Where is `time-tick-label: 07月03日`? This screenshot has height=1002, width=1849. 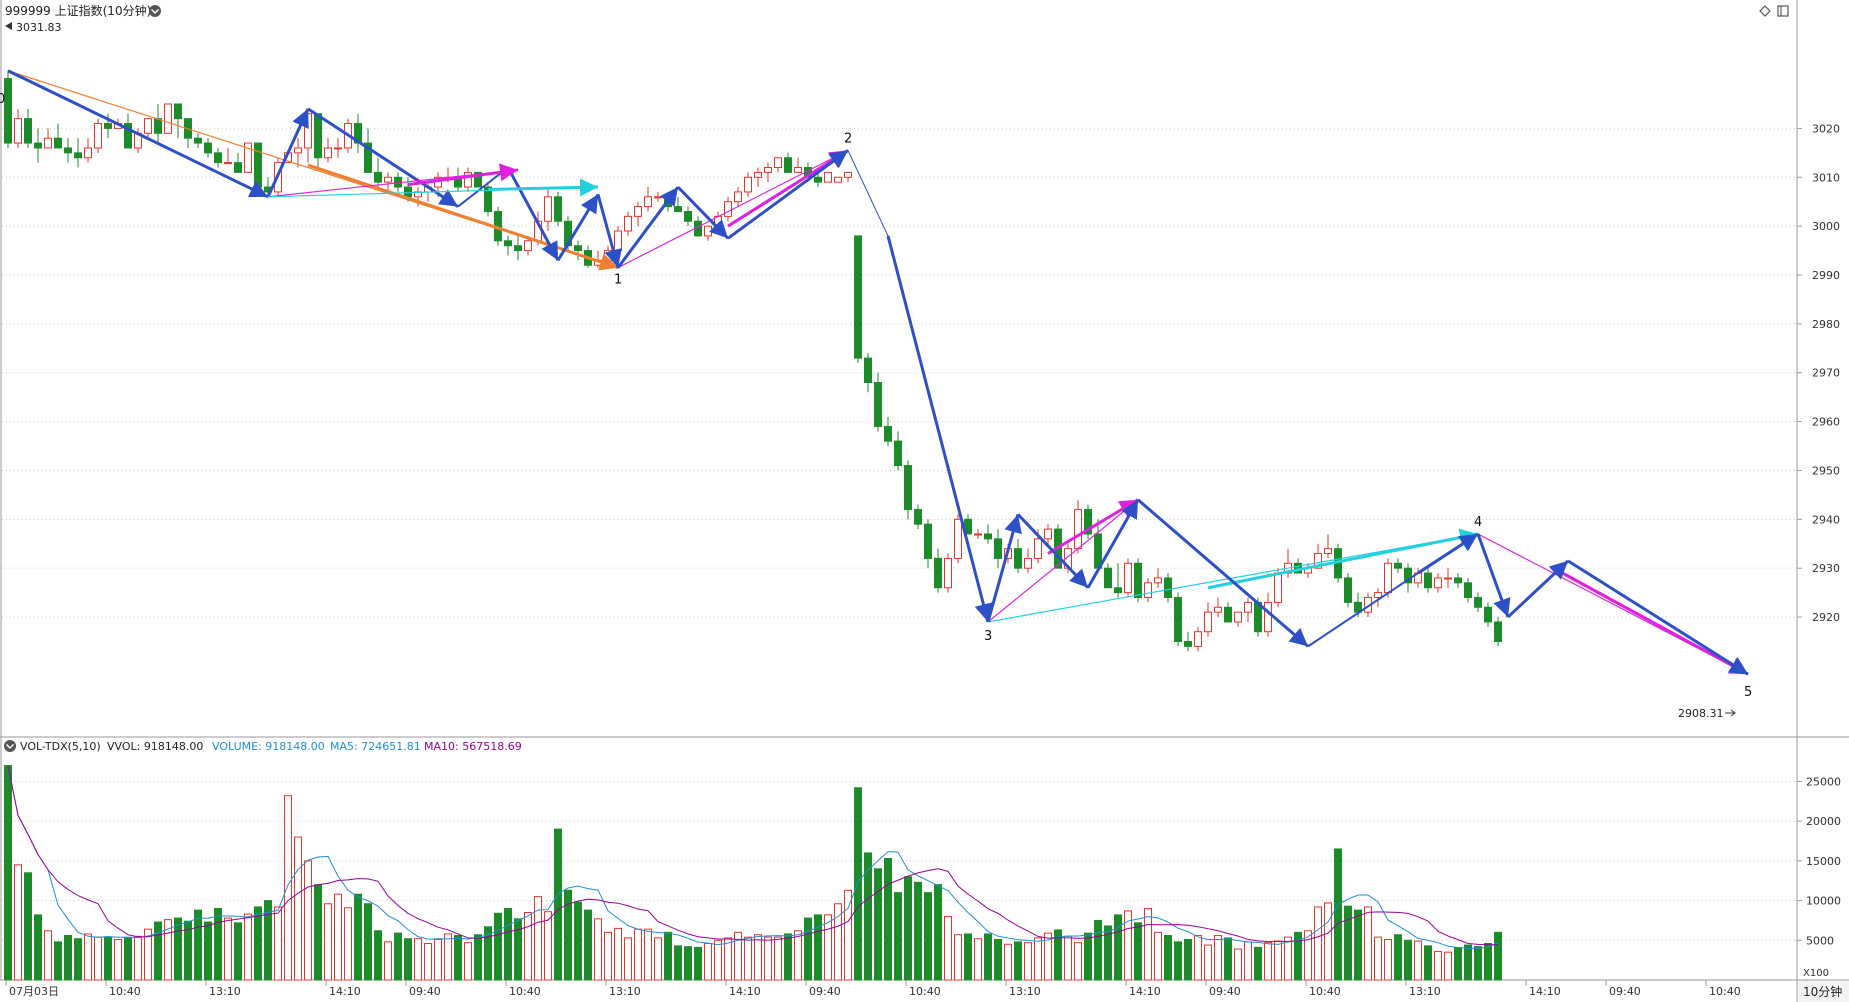 time-tick-label: 07月03日 is located at coordinates (34, 991).